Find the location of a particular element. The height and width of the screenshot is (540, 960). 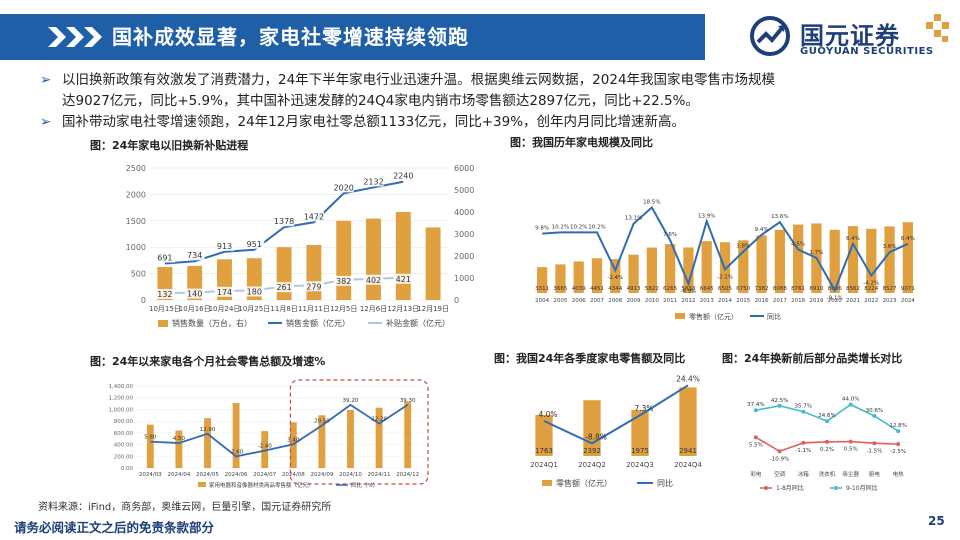

x-tick-label: 2018 is located at coordinates (798, 301).